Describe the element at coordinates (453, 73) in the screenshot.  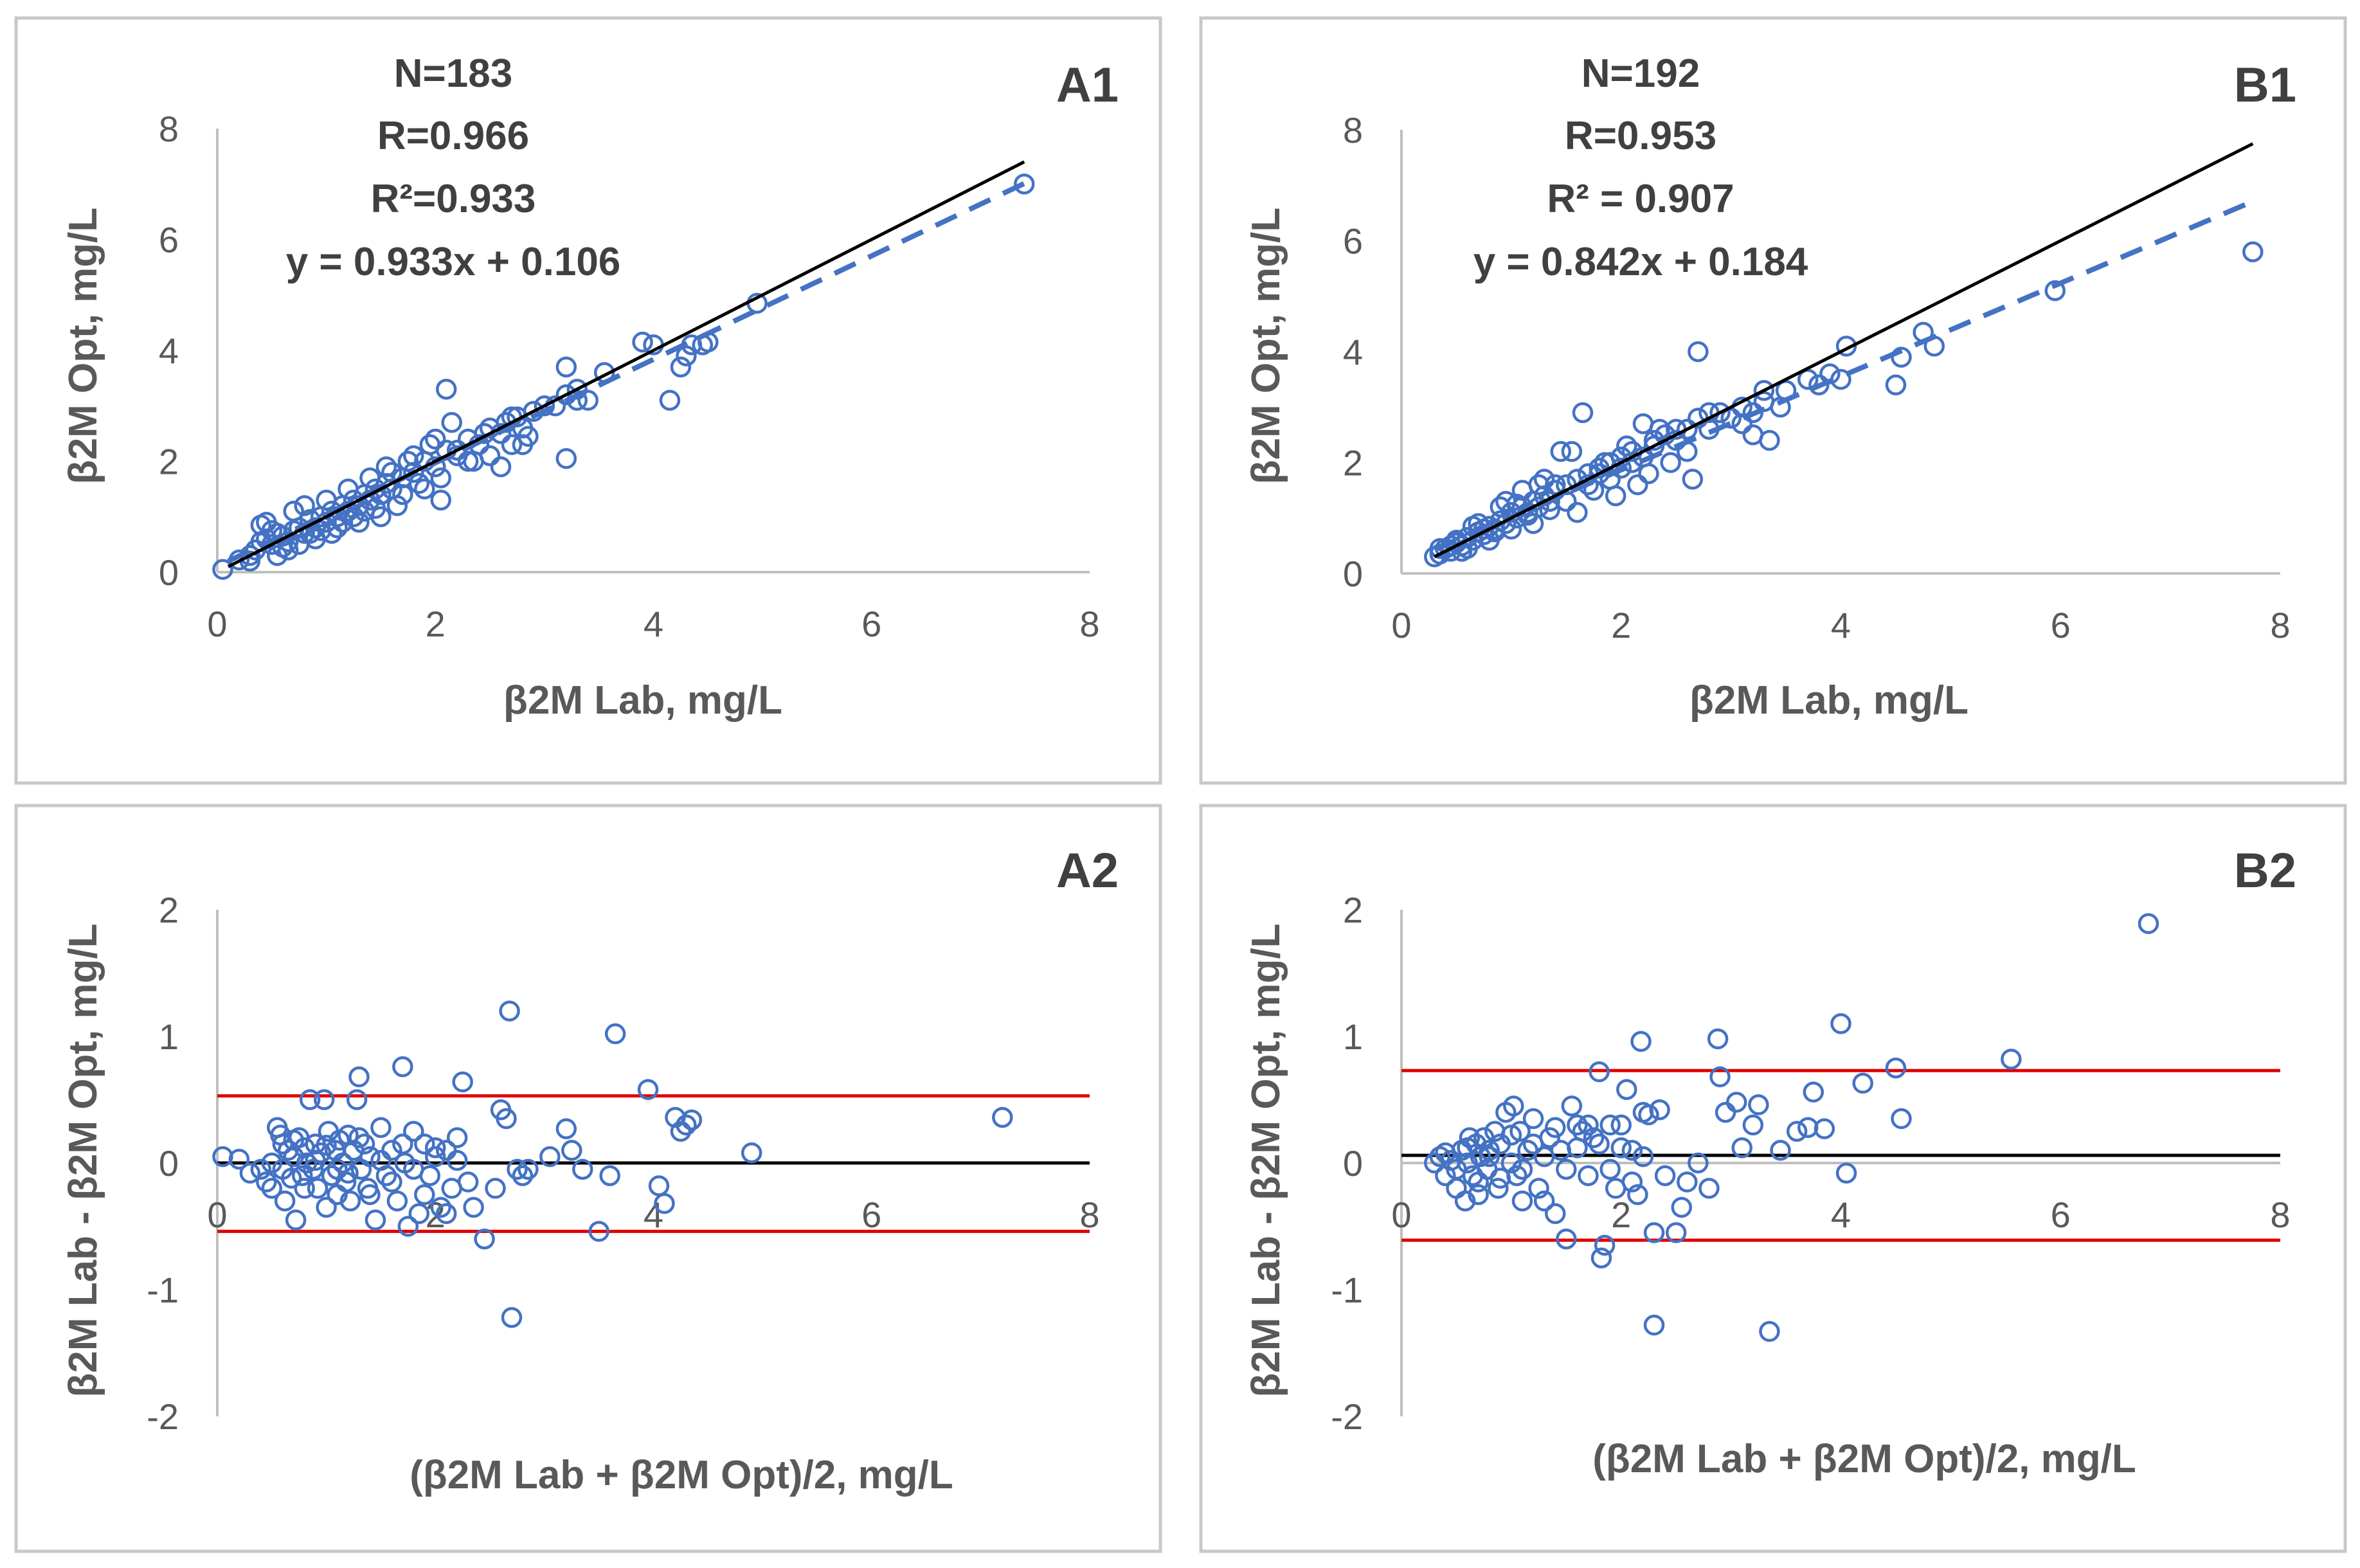
I see `a1-stat-n: N=183` at that location.